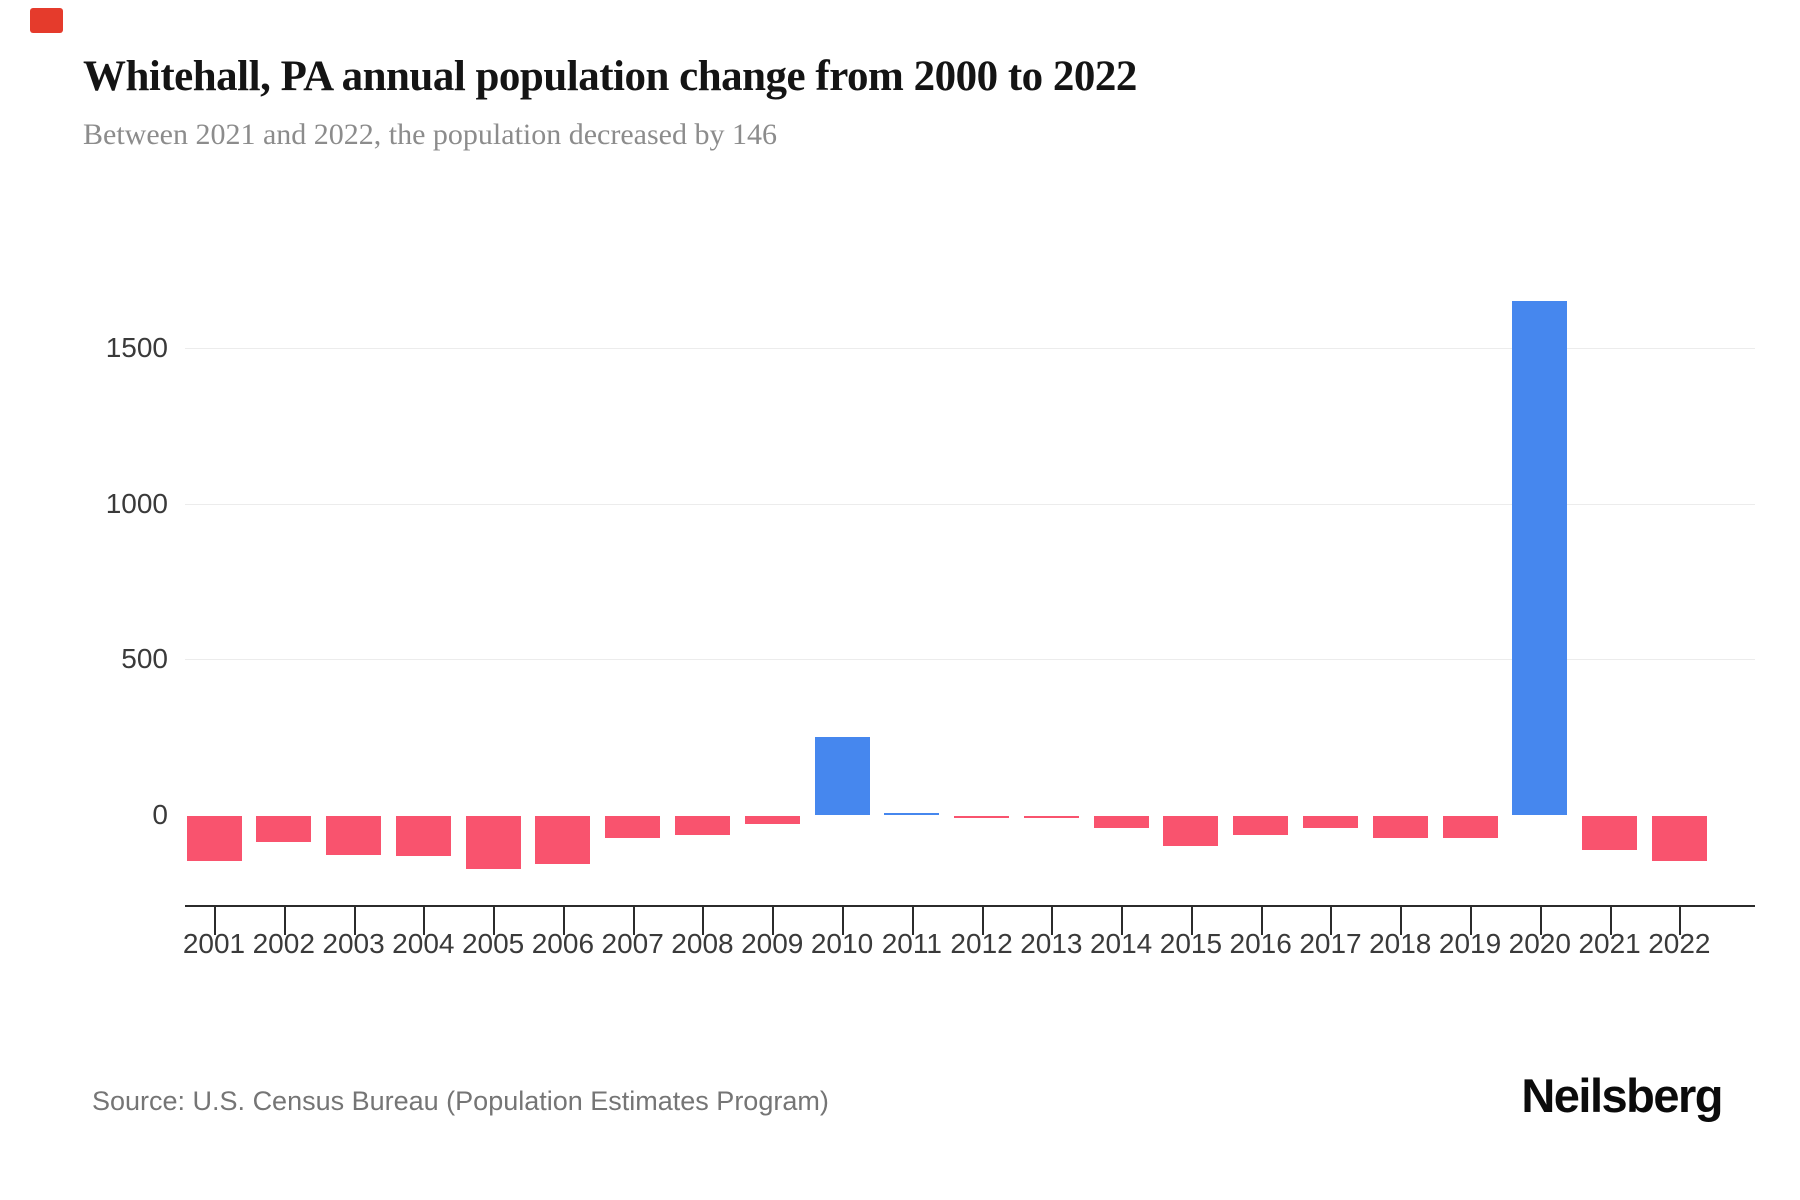 The image size is (1800, 1200). Describe the element at coordinates (136, 347) in the screenshot. I see `y-axis-label: 1500` at that location.